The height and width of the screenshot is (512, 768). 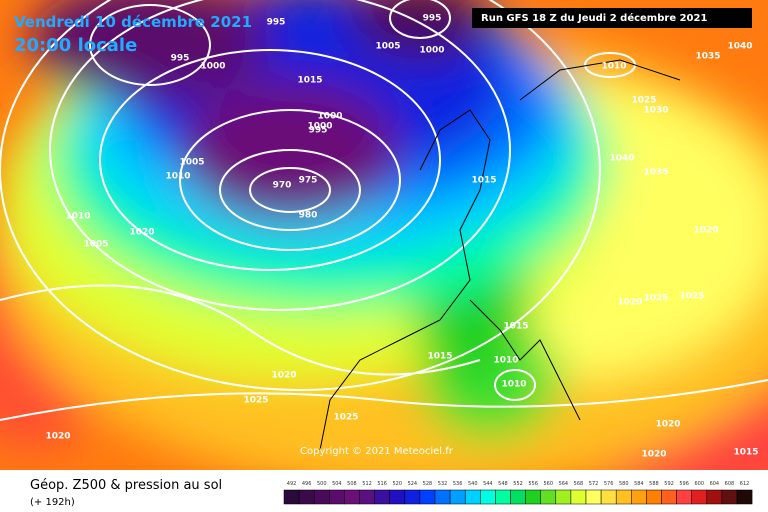 What do you see at coordinates (443, 484) in the screenshot?
I see `legend-tick: 532` at bounding box center [443, 484].